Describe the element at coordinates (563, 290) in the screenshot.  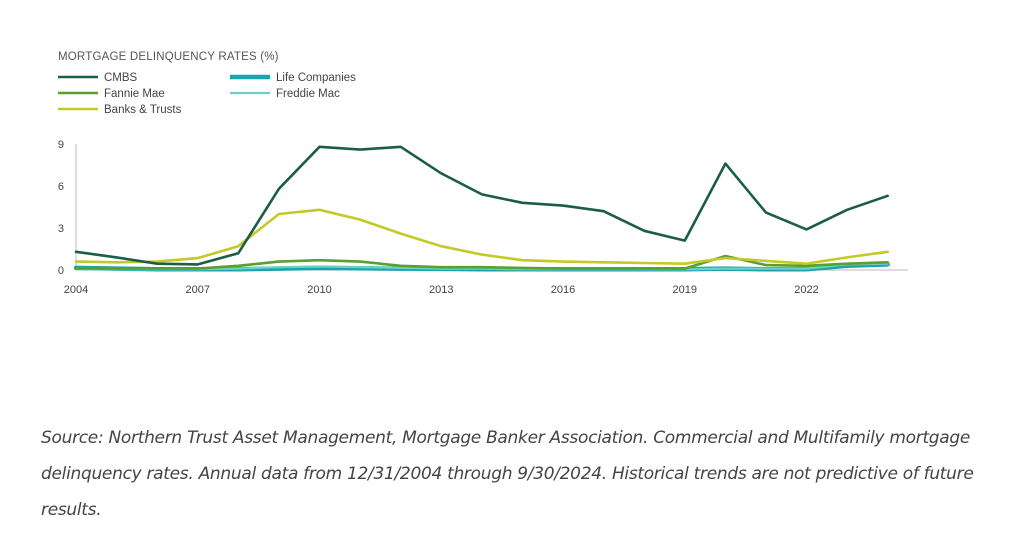
I see `x-tick-label: 2016` at that location.